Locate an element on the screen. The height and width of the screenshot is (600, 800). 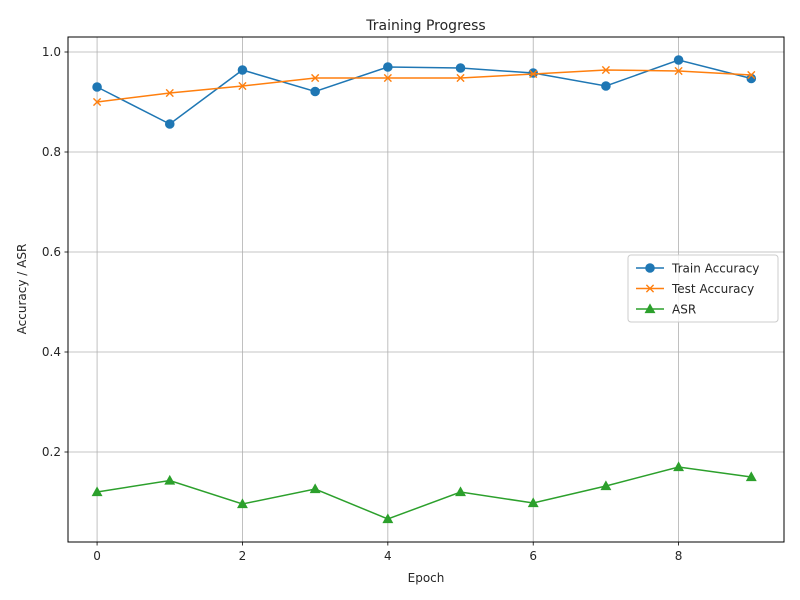
chart-title: Training Progress is located at coordinates (425, 26).